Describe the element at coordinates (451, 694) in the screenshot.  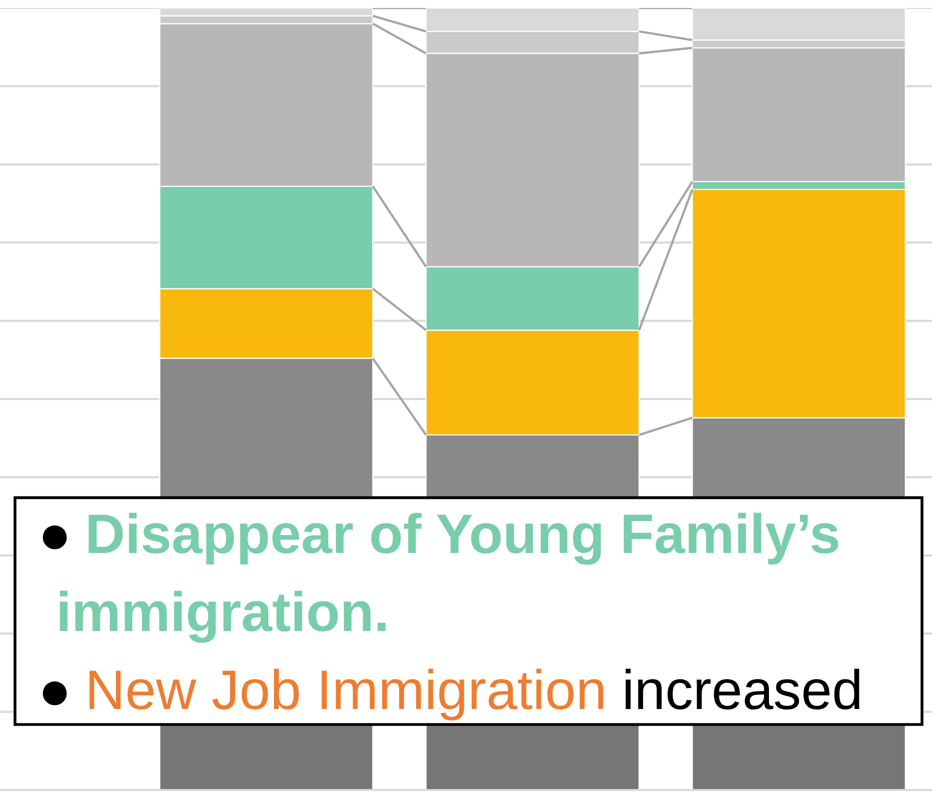
I see `annotation: ●New Job Immigration increased` at that location.